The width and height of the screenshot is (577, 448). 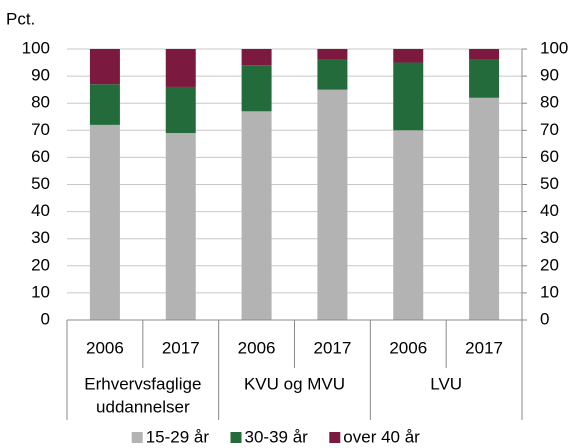 I want to click on y-axis-label: Pct., so click(x=20, y=18).